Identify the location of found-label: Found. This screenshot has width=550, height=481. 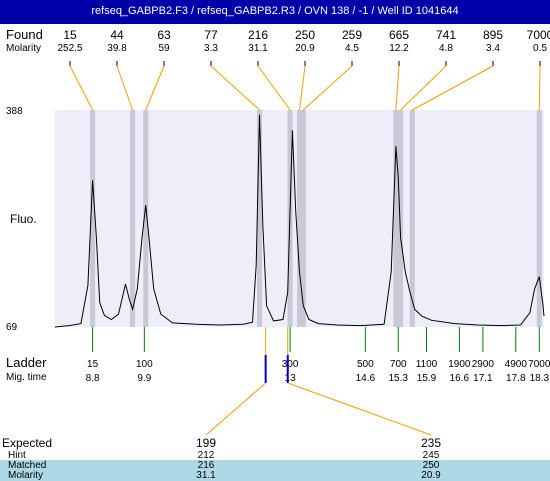
(24, 34).